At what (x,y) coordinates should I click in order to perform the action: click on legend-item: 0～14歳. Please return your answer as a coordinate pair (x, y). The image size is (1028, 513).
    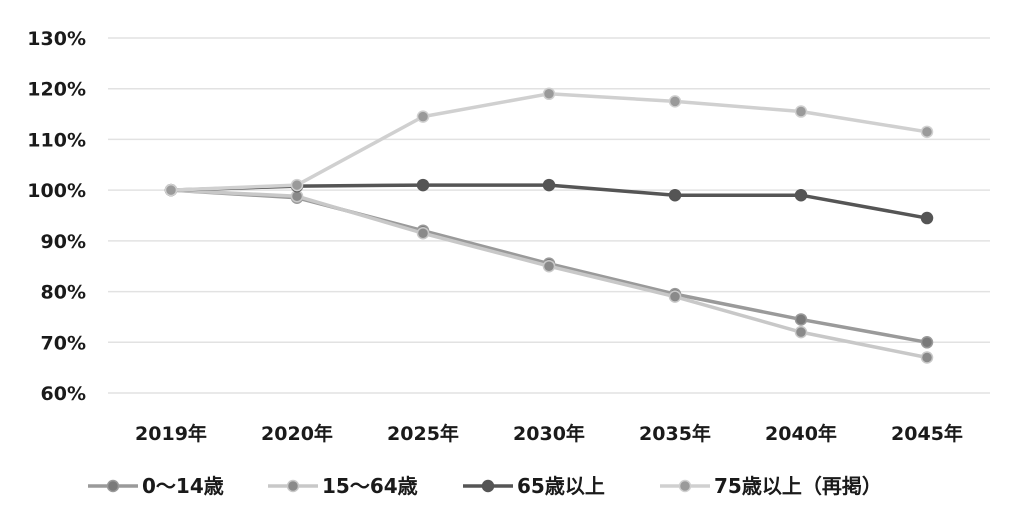
    Looking at the image, I should click on (156, 486).